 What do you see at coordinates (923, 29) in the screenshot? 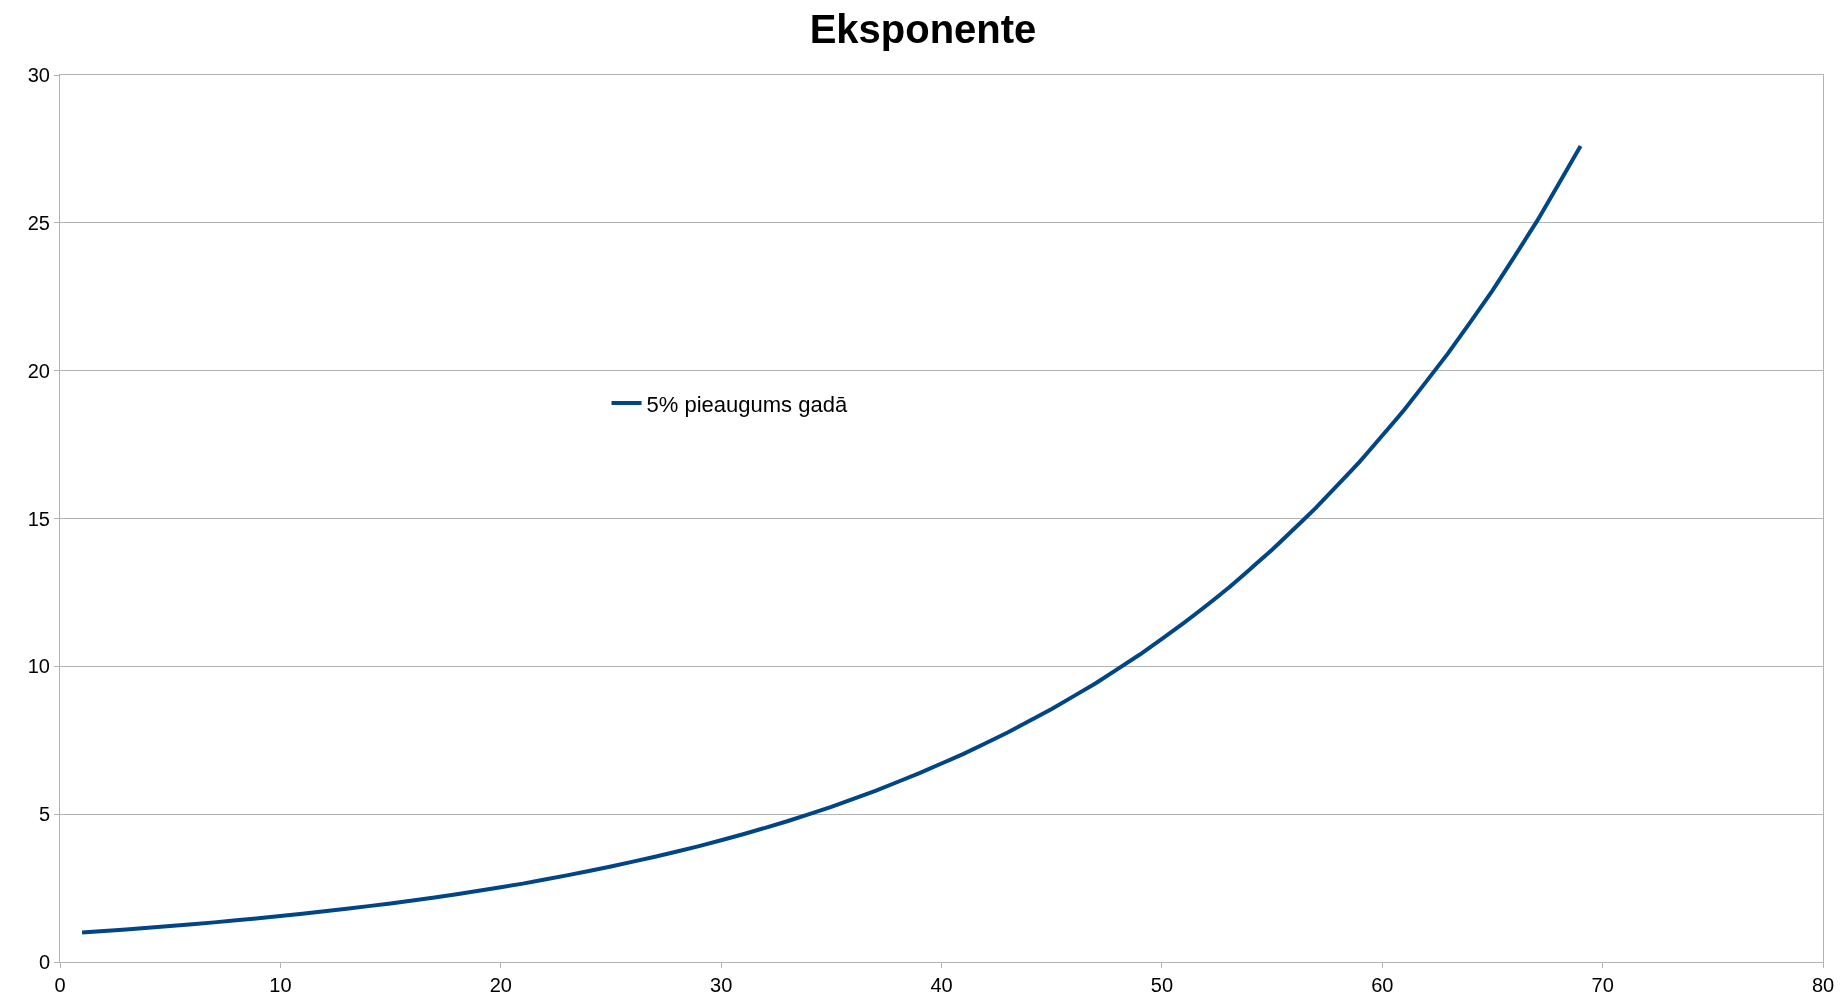
I see `chart-title: Eksponente` at bounding box center [923, 29].